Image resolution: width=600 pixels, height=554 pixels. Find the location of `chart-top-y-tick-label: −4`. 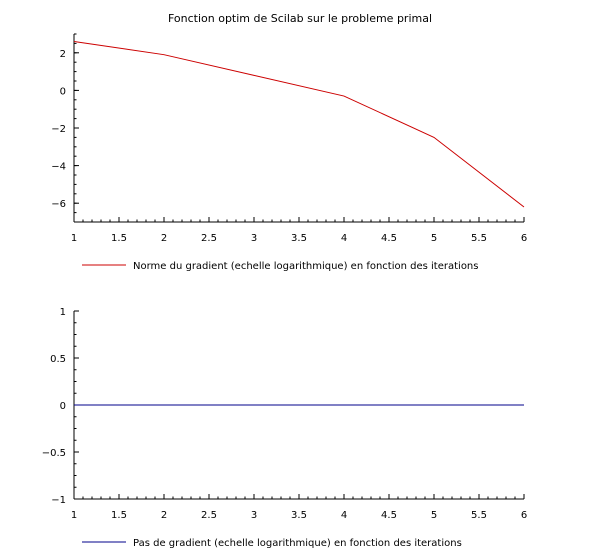

chart-top-y-tick-label: −4 is located at coordinates (58, 167).